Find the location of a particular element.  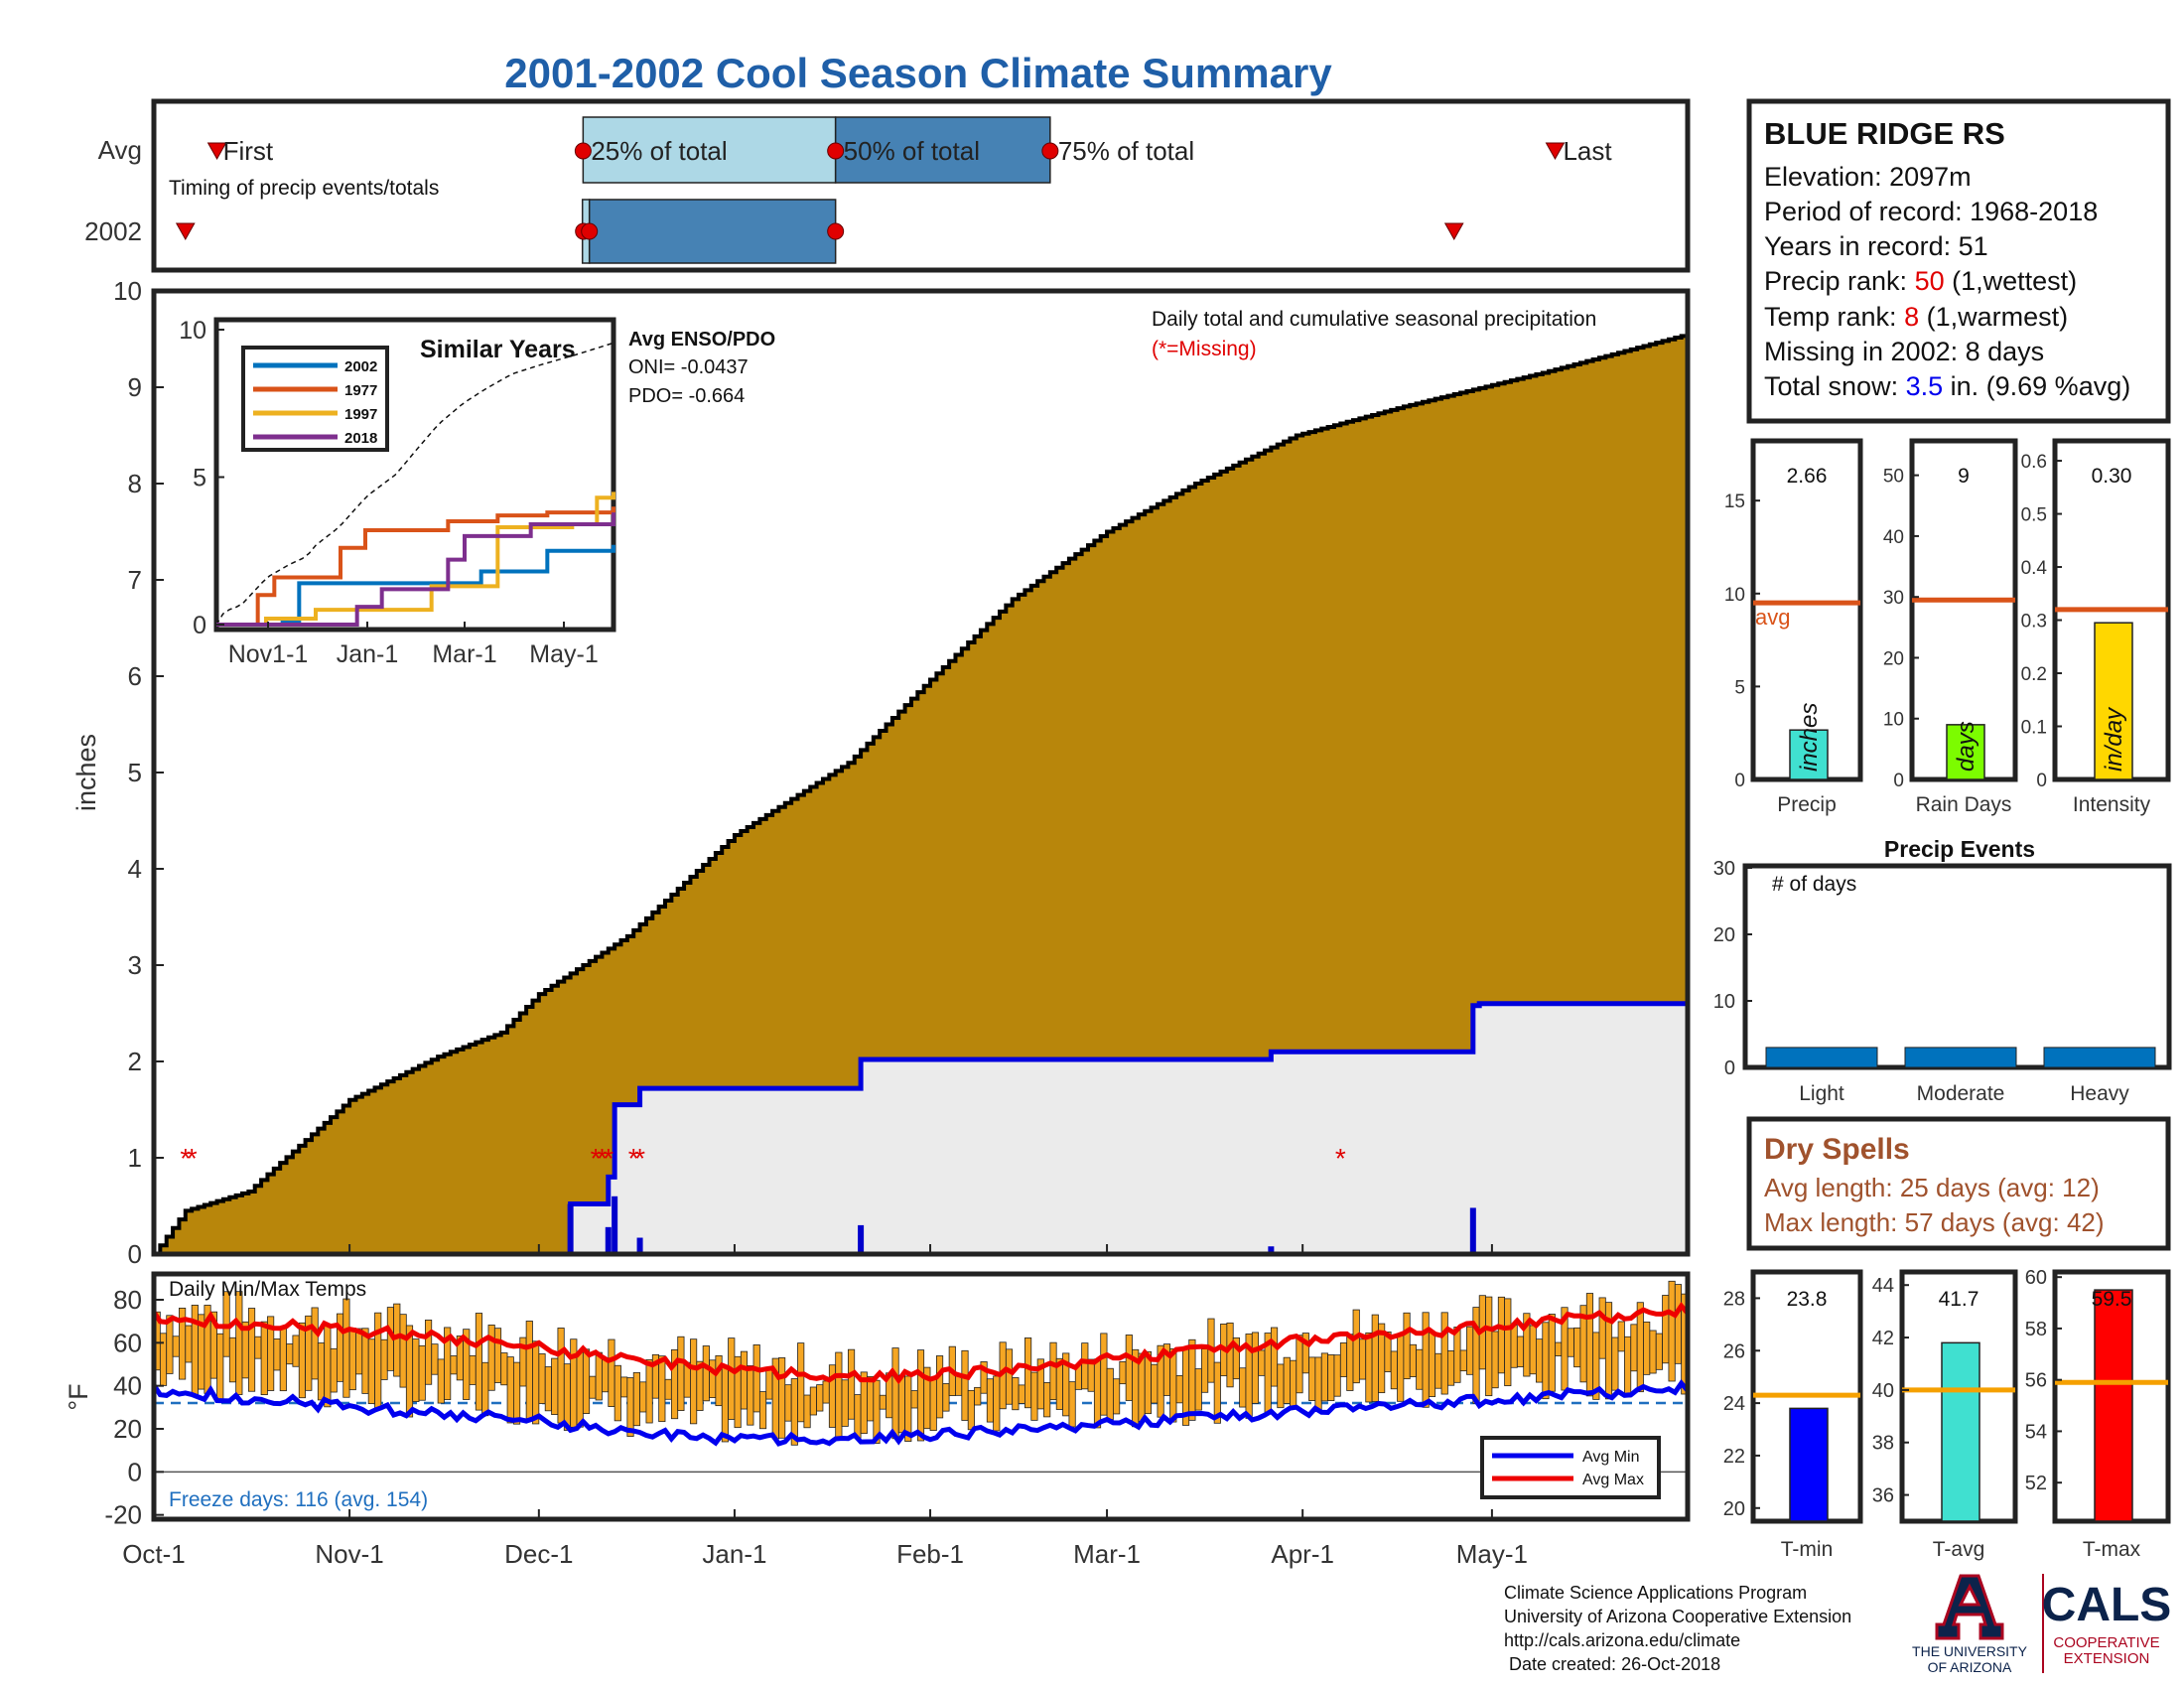

temp-stat-tick-label: 56 is located at coordinates (2036, 1381).